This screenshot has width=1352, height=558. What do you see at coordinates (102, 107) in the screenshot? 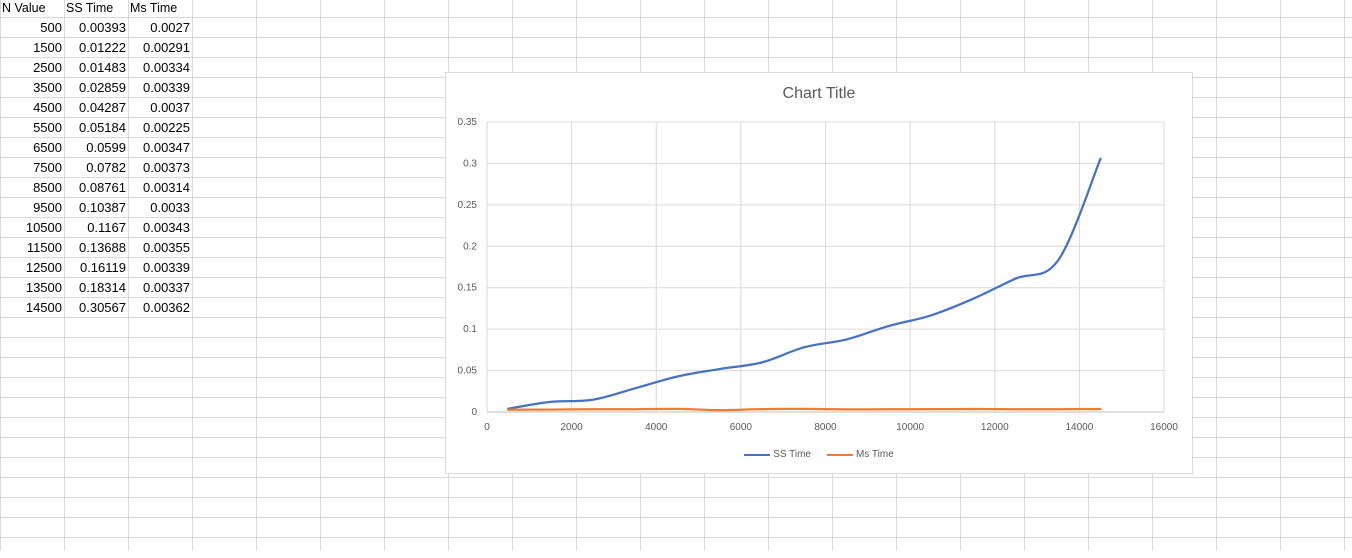
I see `table-cell: 0.04287` at bounding box center [102, 107].